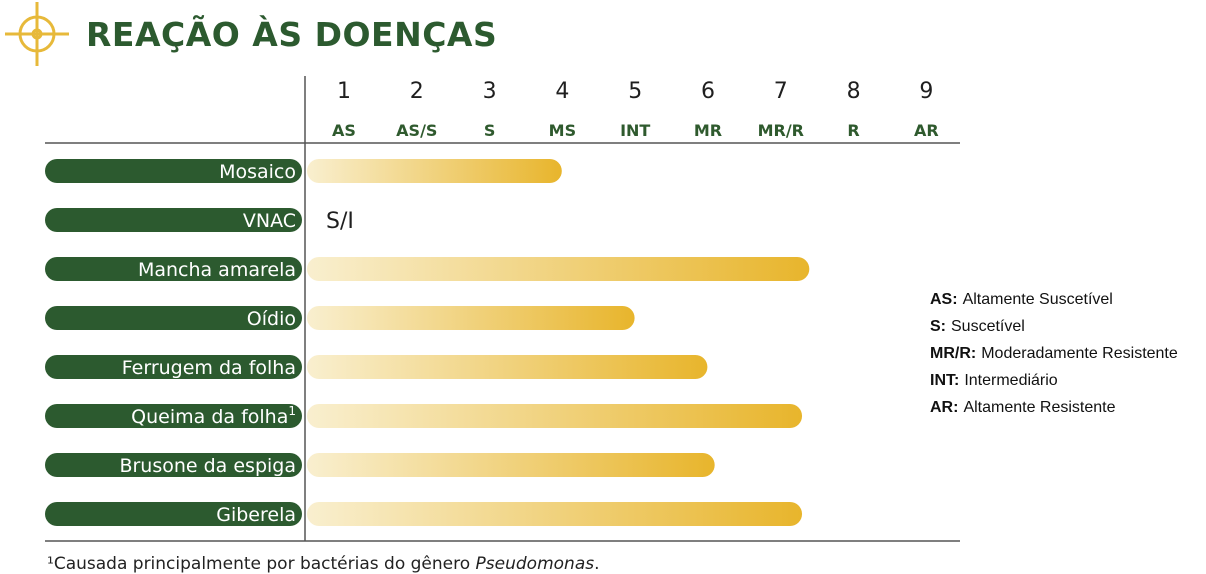 The width and height of the screenshot is (1206, 574). I want to click on disease-label-text: Brusone da espiga, so click(207, 466).